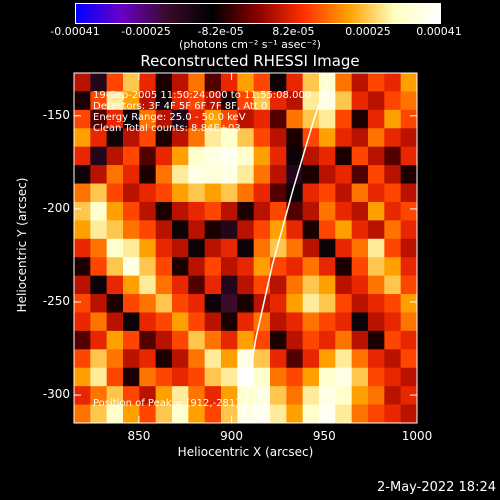  I want to click on x-tick-label: 1000, so click(417, 436).